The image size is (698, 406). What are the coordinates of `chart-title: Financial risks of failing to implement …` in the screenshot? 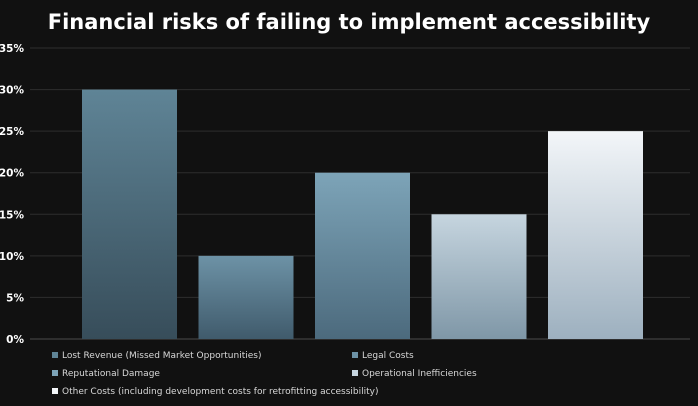 It's located at (349, 22).